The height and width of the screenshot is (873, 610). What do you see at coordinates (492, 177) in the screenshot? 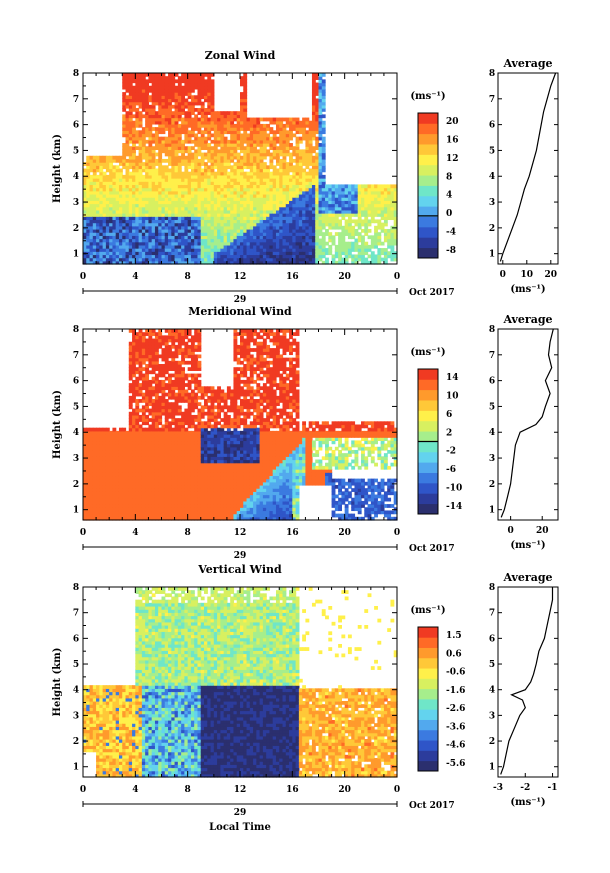
I see `profile-y-tick-label: 4` at bounding box center [492, 177].